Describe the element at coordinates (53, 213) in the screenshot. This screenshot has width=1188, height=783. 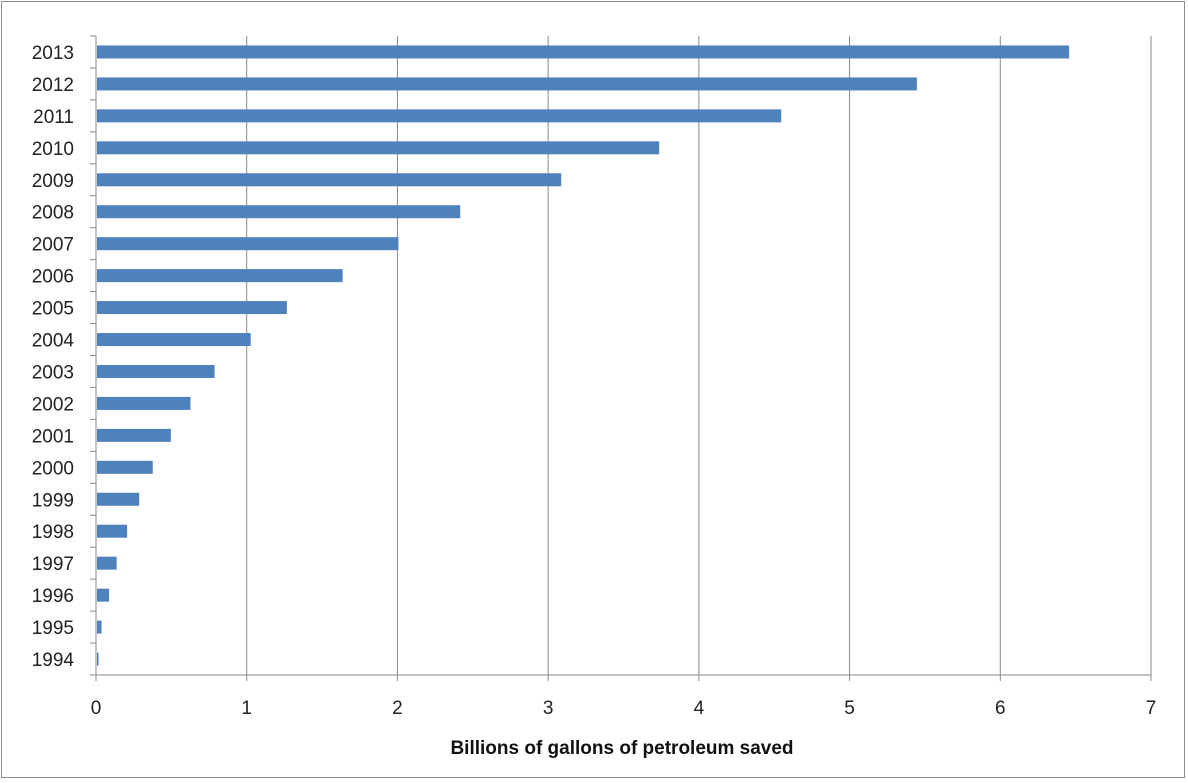
I see `y-tick-label: 2008` at that location.